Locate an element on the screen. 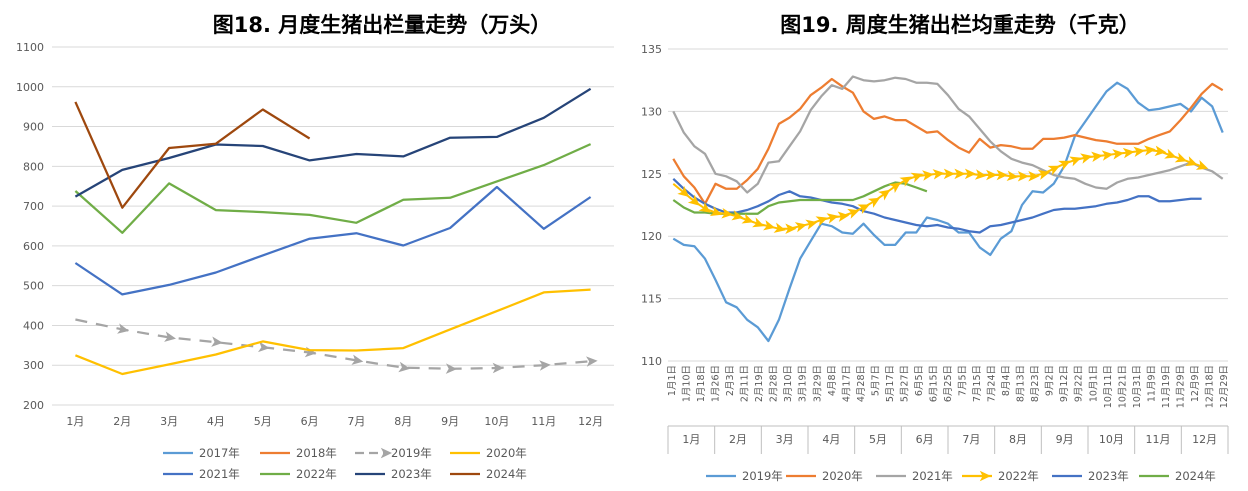 Image resolution: width=1248 pixels, height=491 pixels. month-label: 7月 is located at coordinates (971, 439).